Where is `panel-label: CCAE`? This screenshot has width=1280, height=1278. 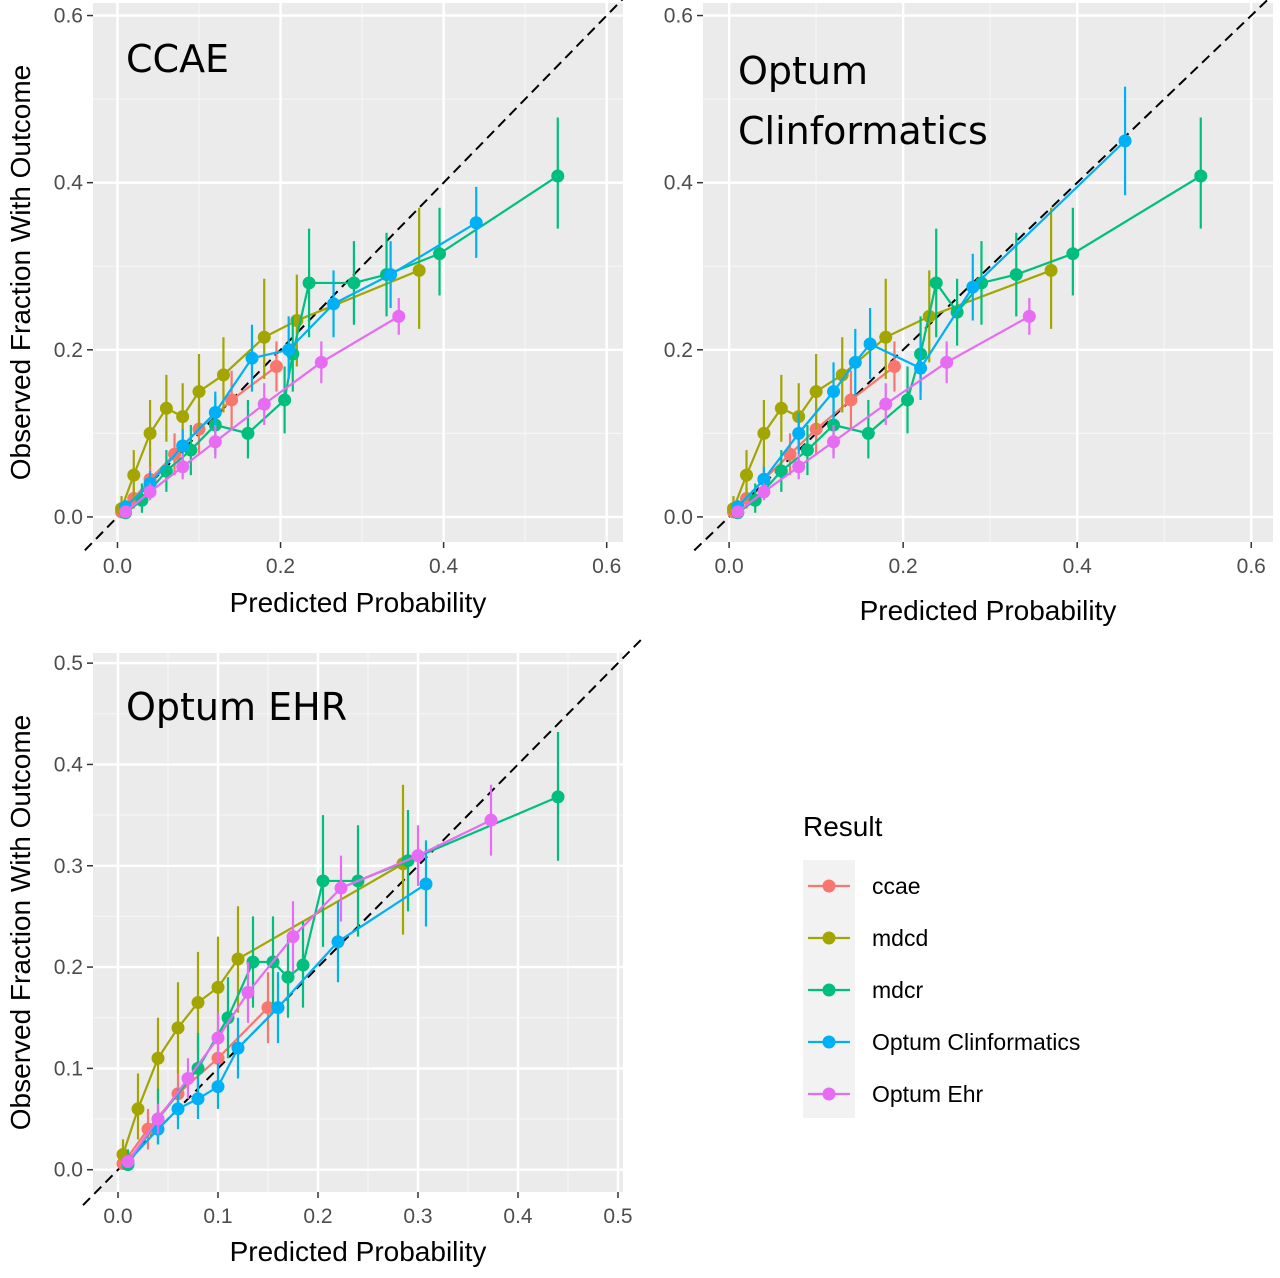
panel-label: CCAE is located at coordinates (177, 59).